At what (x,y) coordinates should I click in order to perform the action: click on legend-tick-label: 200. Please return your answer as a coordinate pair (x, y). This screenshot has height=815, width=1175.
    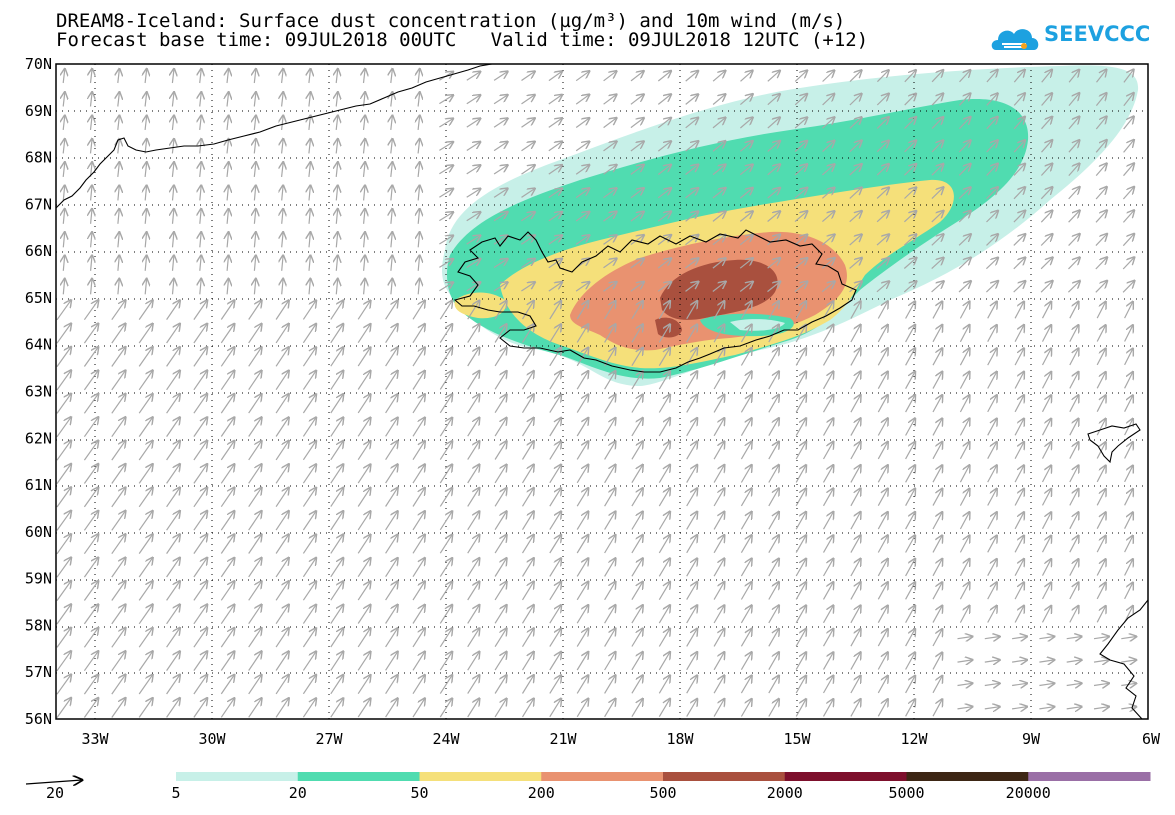
    Looking at the image, I should click on (541, 793).